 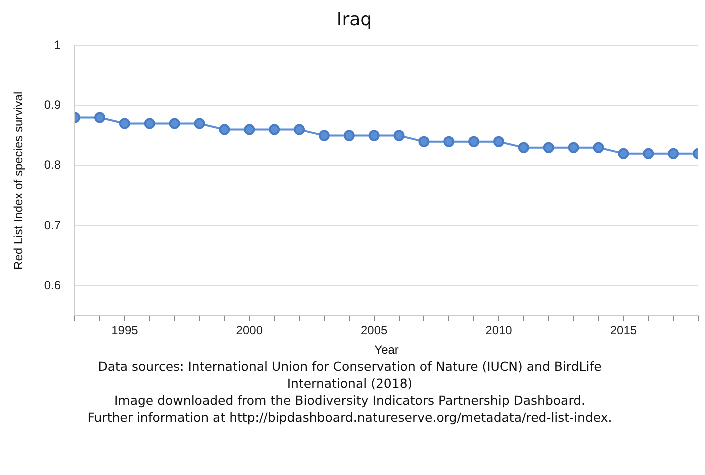 What do you see at coordinates (354, 19) in the screenshot?
I see `chart-title: Iraq` at bounding box center [354, 19].